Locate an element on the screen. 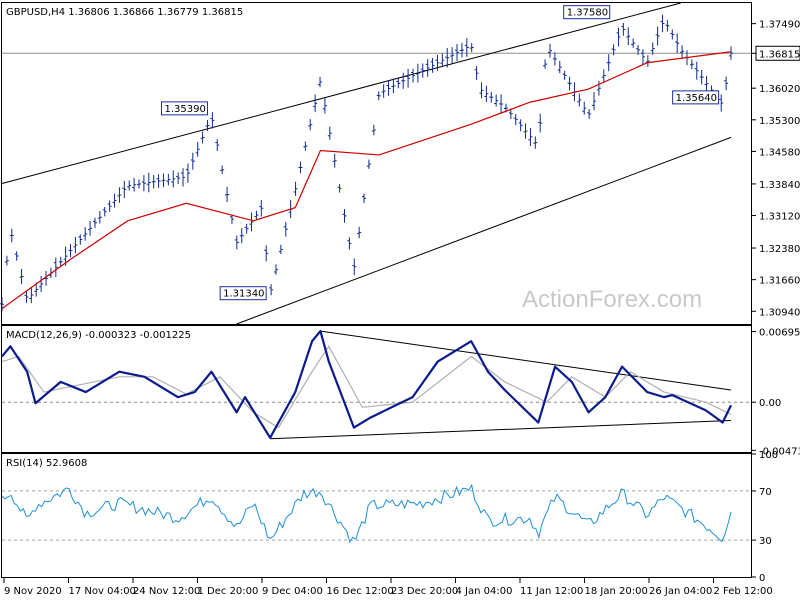 The height and width of the screenshot is (600, 800). x-tick-label: 9 Nov 2020 is located at coordinates (33, 591).